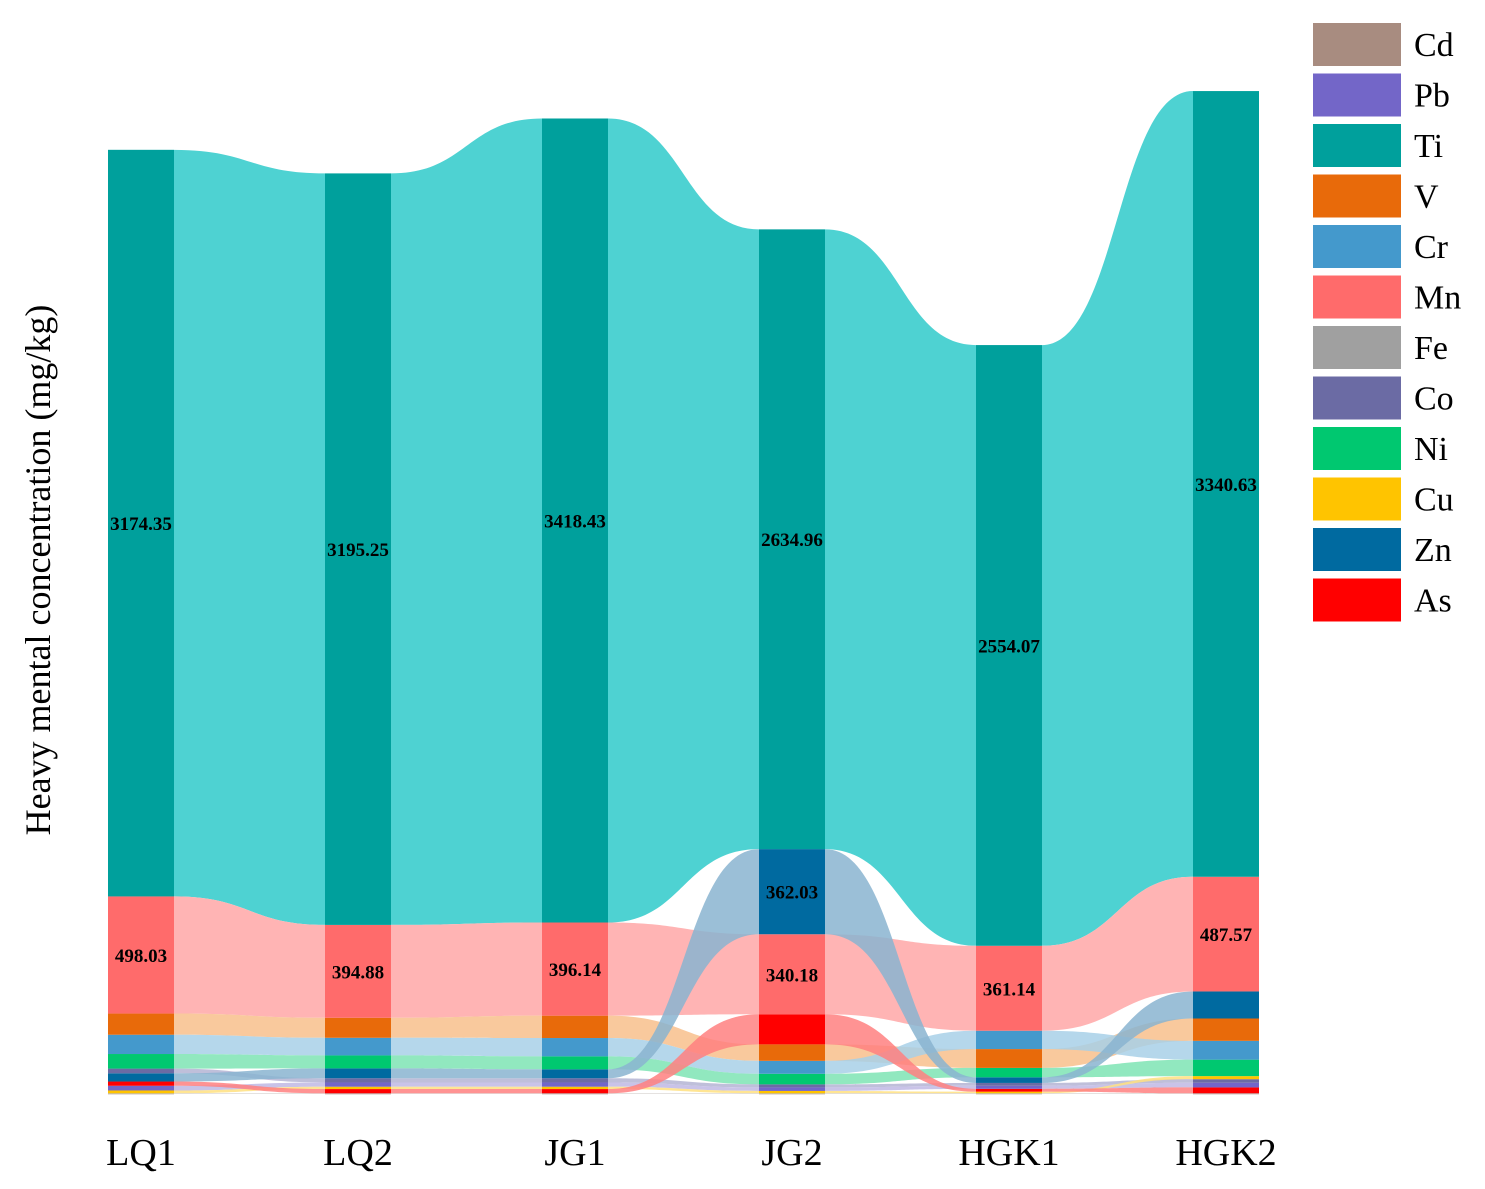 Image resolution: width=1485 pixels, height=1189 pixels. What do you see at coordinates (1009, 1090) in the screenshot?
I see `bar-as-hgk1` at bounding box center [1009, 1090].